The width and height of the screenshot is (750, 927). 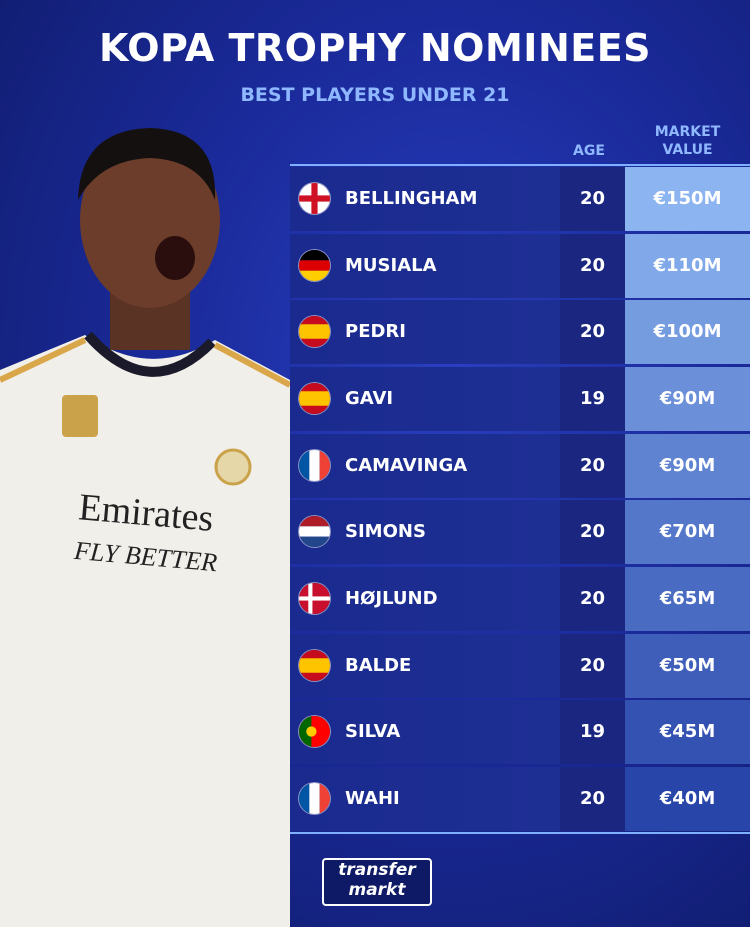 What do you see at coordinates (687, 799) in the screenshot?
I see `market-value: €40M` at bounding box center [687, 799].